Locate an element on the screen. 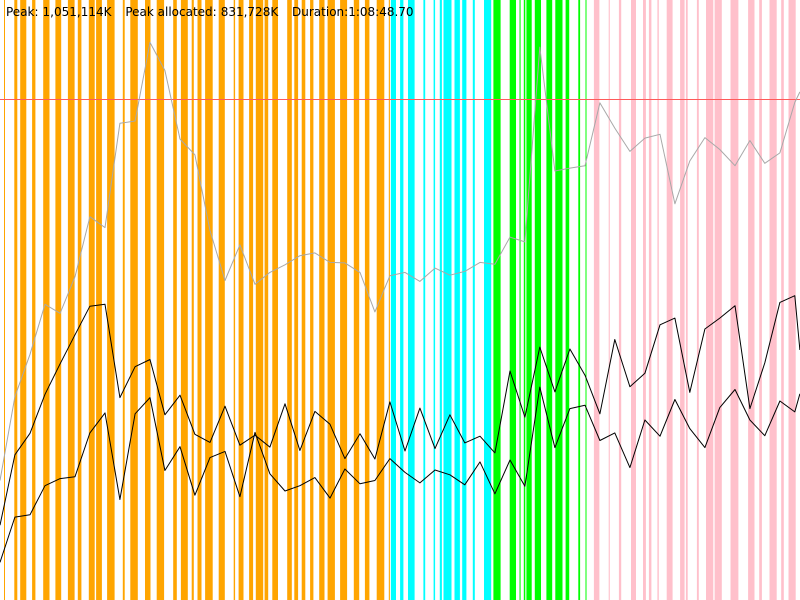 The width and height of the screenshot is (800, 600). peak-stat: Peak: 1,051,114K is located at coordinates (59, 12).